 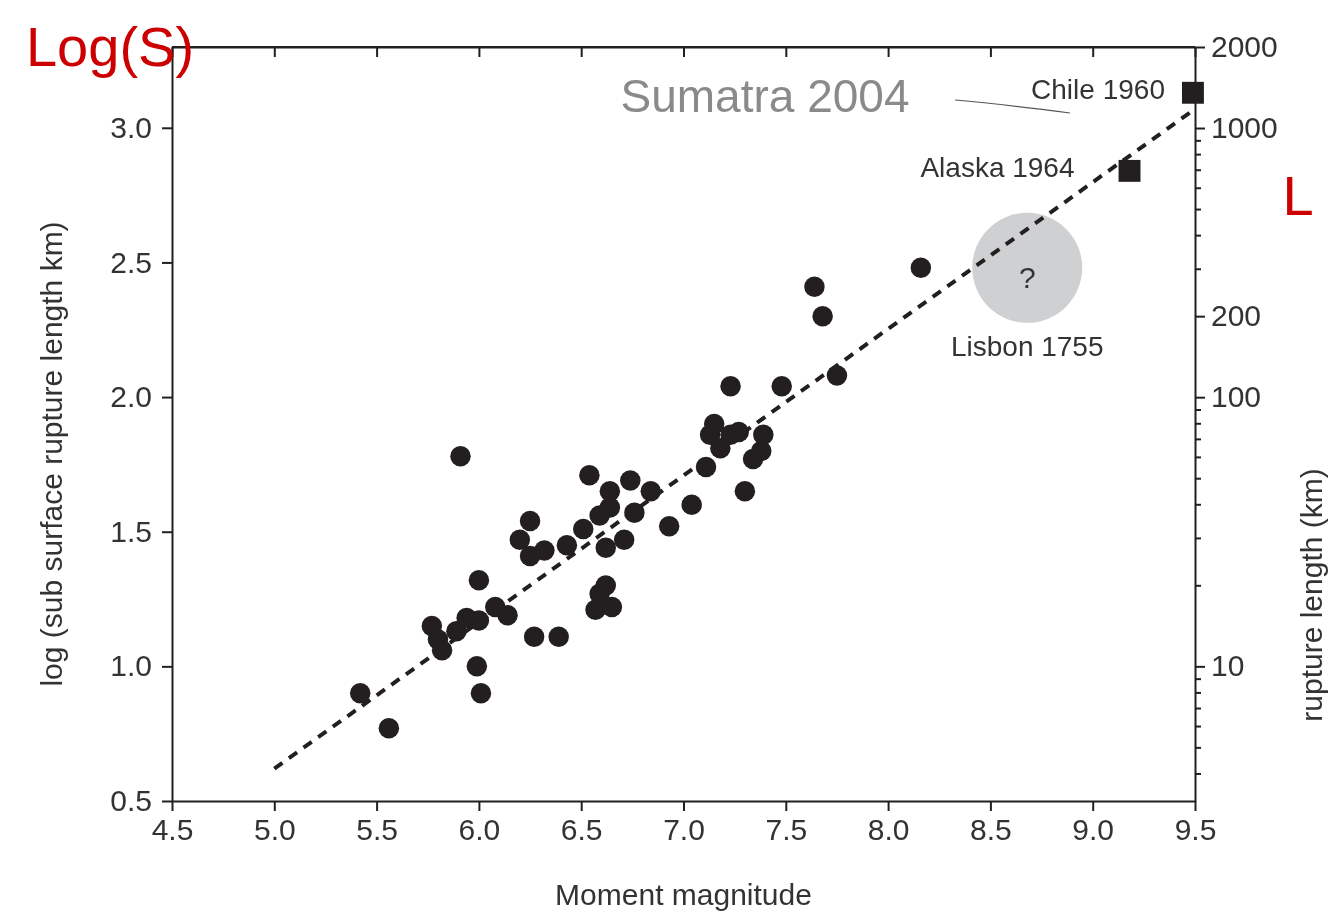 I want to click on y-axis-title: log (sub surface rupture length km), so click(x=51, y=454).